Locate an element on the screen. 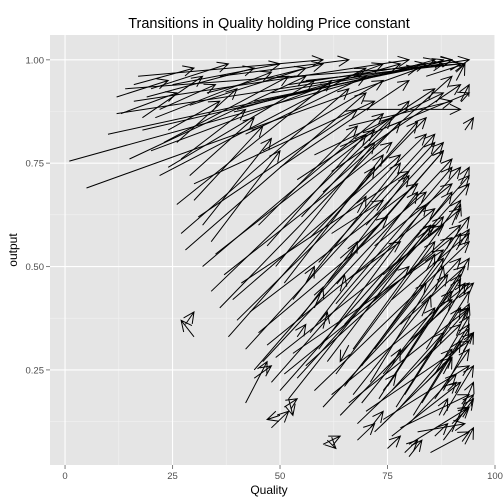 The image size is (504, 504). x-tick-label: 25 is located at coordinates (172, 476).